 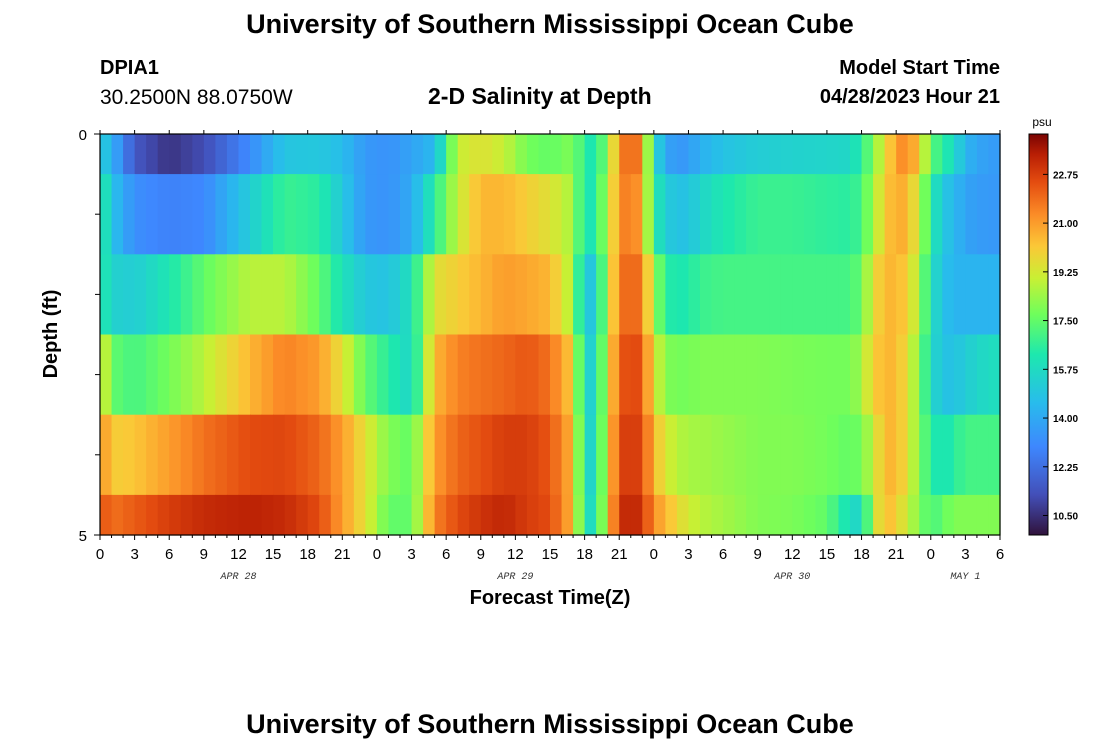 What do you see at coordinates (1065, 468) in the screenshot?
I see `colorbar-tick-label: 12.25` at bounding box center [1065, 468].